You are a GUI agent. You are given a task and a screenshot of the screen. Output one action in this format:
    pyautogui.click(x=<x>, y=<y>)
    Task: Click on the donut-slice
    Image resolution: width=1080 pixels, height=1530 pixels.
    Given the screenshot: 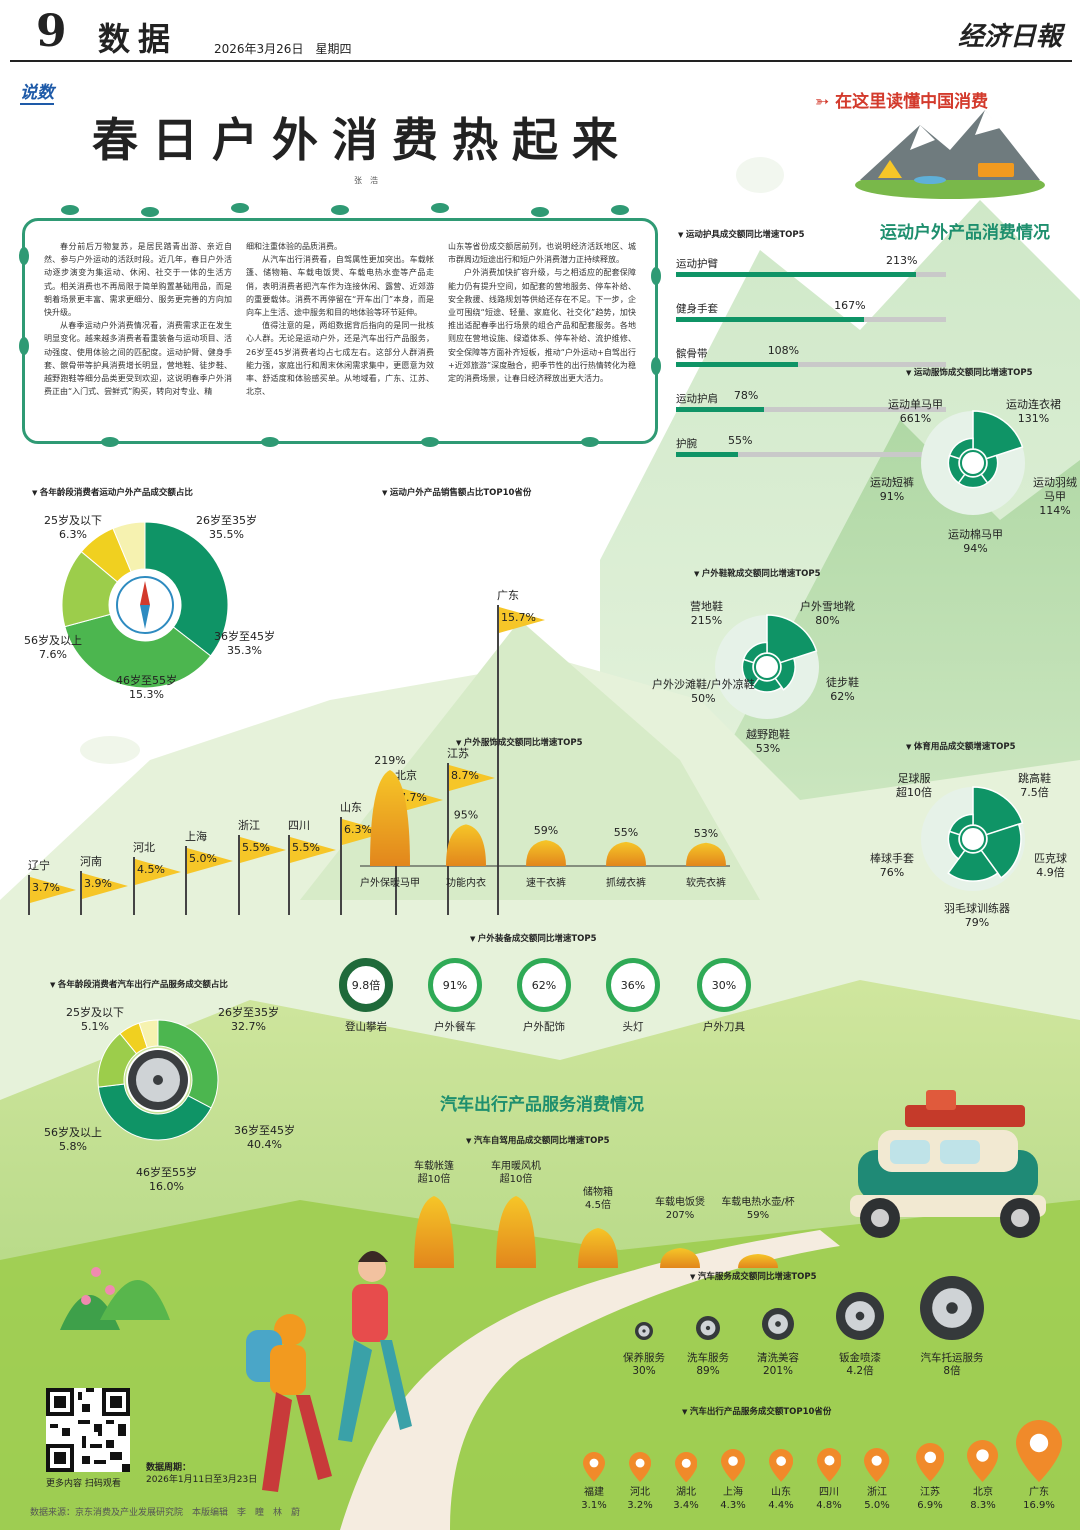 What is the action you would take?
    pyautogui.click(x=186, y=589)
    